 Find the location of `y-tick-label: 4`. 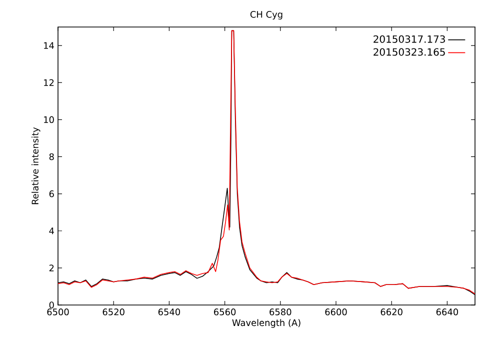

y-tick-label: 4 is located at coordinates (51, 231).